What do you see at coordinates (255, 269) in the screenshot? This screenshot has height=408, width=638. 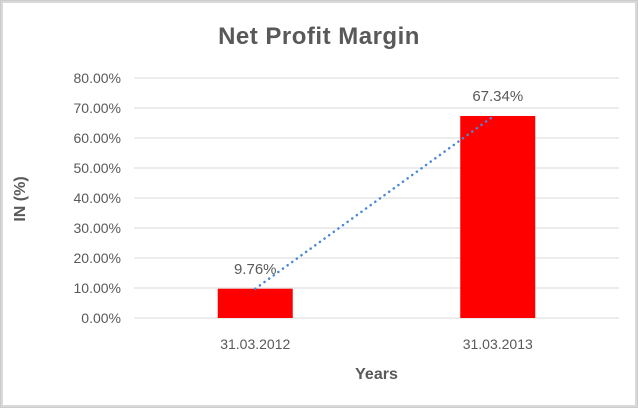 I see `data-label: 9.76%` at bounding box center [255, 269].